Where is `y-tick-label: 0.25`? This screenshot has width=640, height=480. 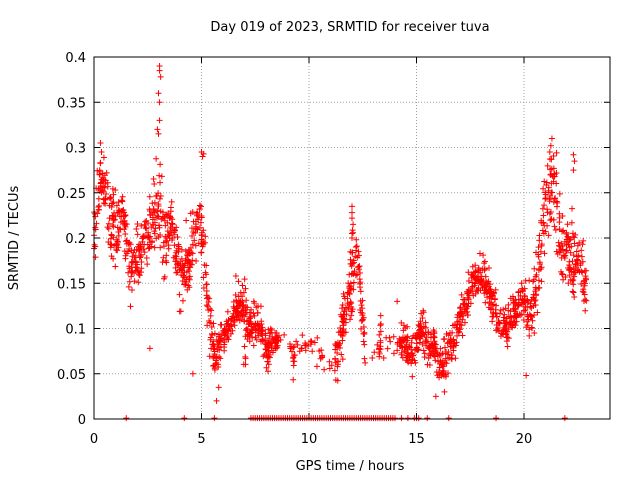
y-tick-label: 0.25 is located at coordinates (71, 194).